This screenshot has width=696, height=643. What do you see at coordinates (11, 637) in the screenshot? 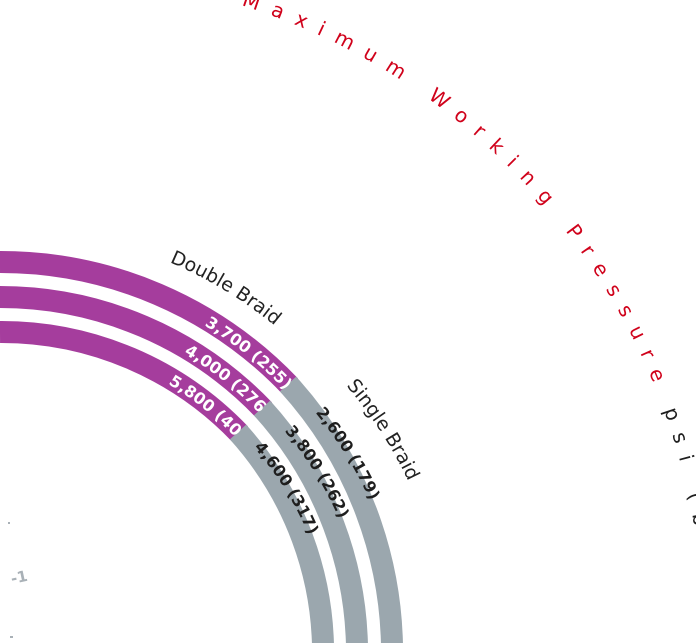
I see `edge-tick-mark-lower` at bounding box center [11, 637].